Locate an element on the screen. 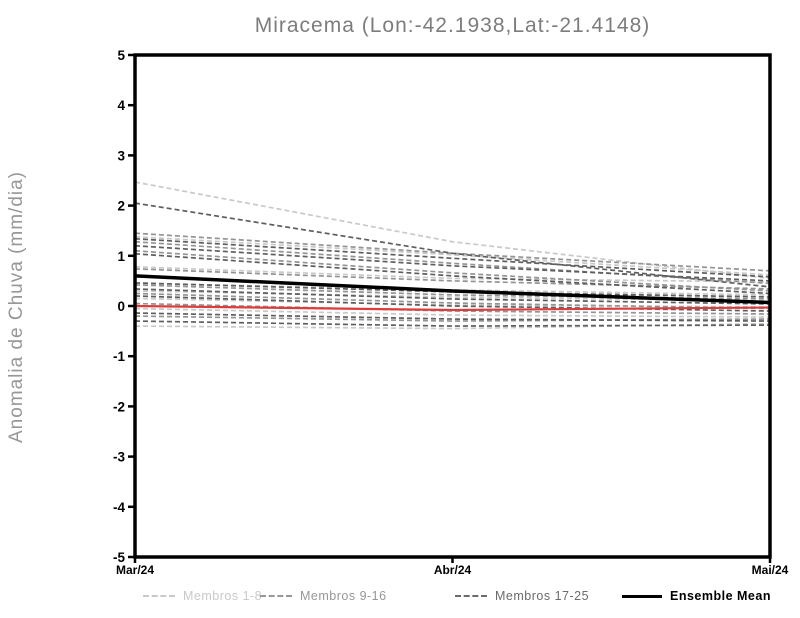  ensemble-mean-line is located at coordinates (452, 289).